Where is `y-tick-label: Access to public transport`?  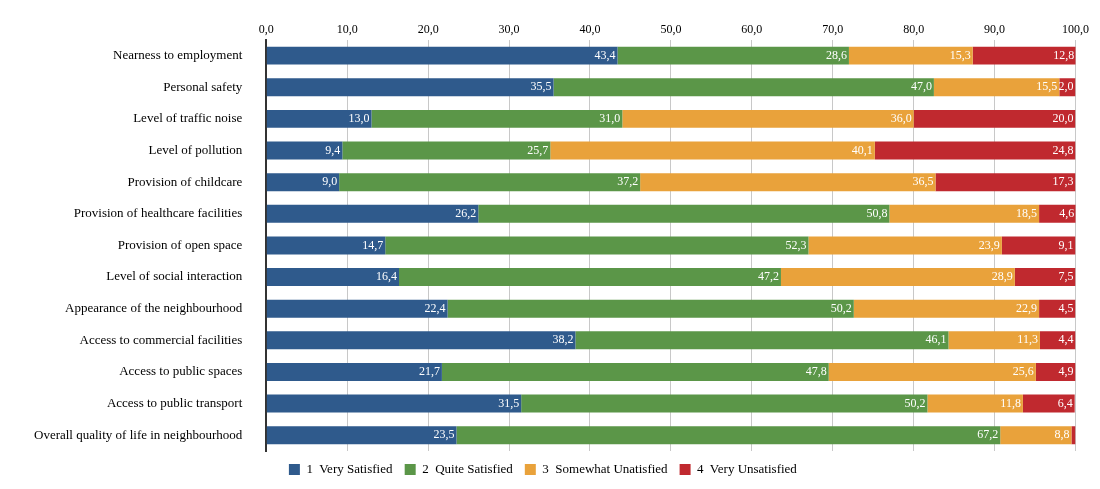 y-tick-label: Access to public transport is located at coordinates (174, 402).